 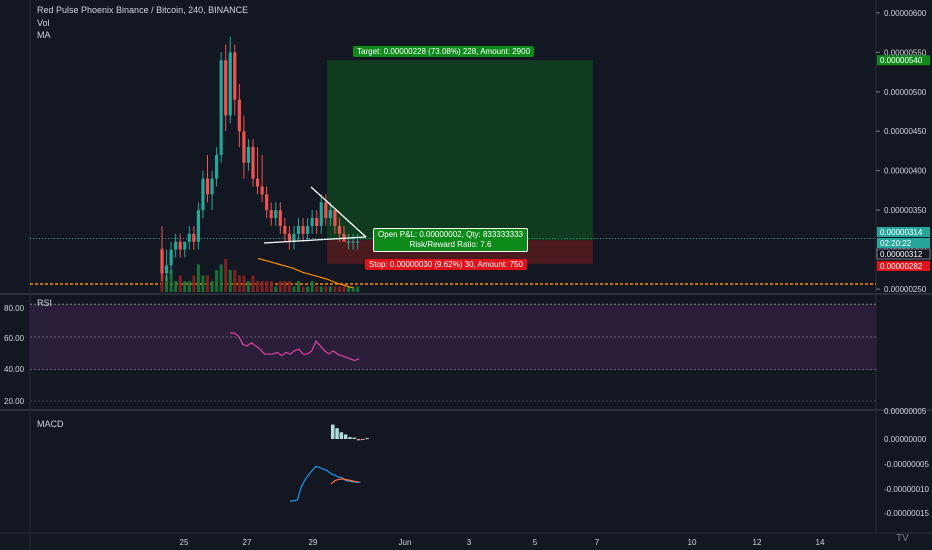 I want to click on price-marker-label: 02:20:22, so click(x=896, y=243).